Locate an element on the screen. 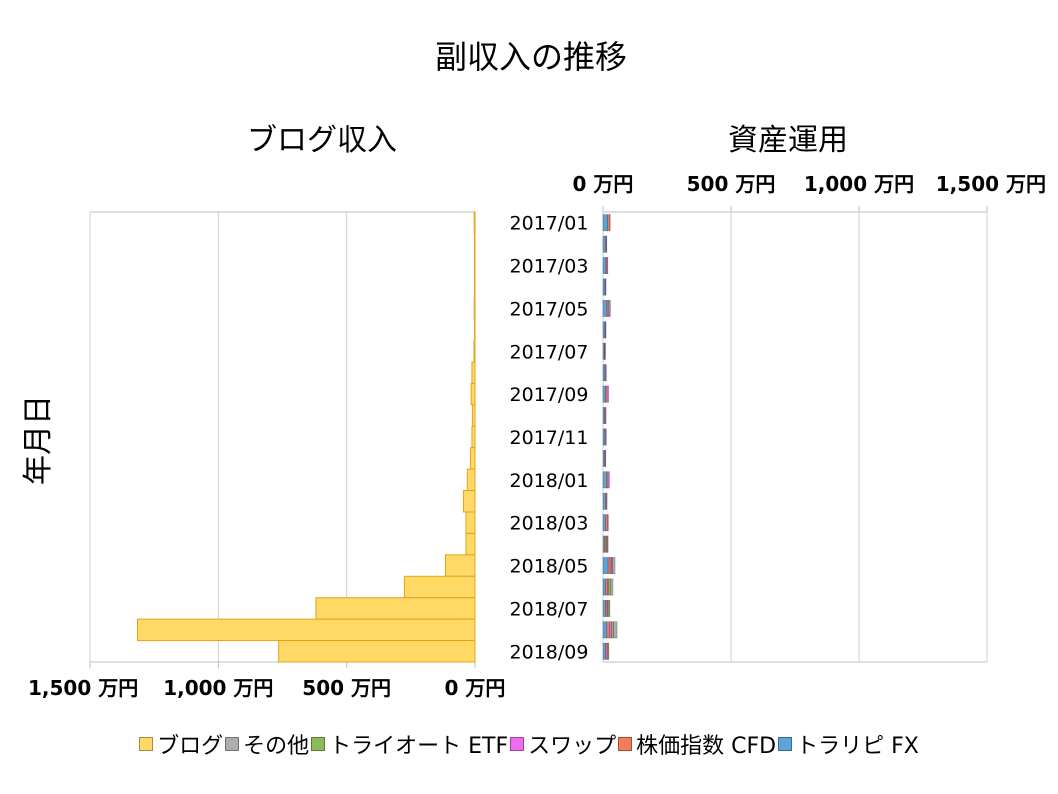 The width and height of the screenshot is (1058, 794). left-axis-tick-label: 1,000 万円 is located at coordinates (218, 688).